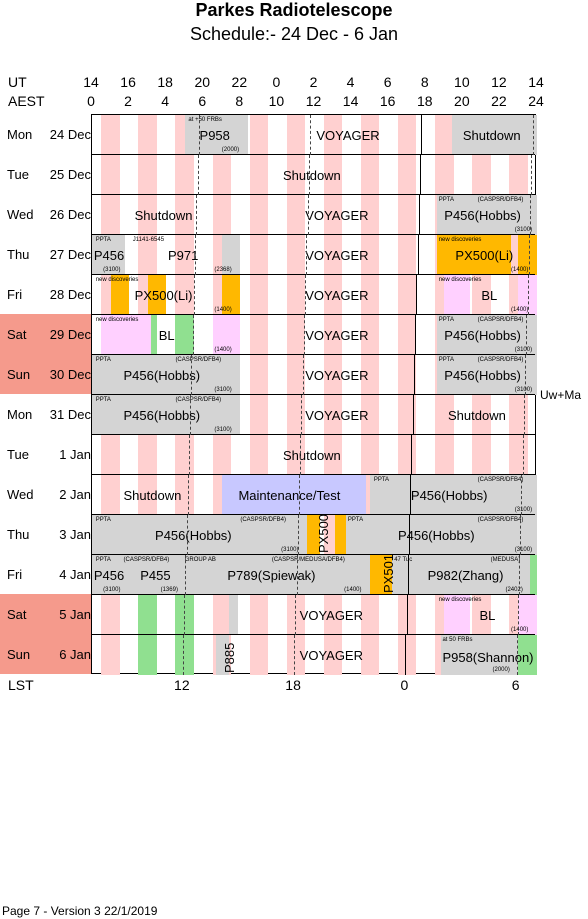  Describe the element at coordinates (45, 654) in the screenshot. I see `day-label: Sun 6 Jan` at that location.